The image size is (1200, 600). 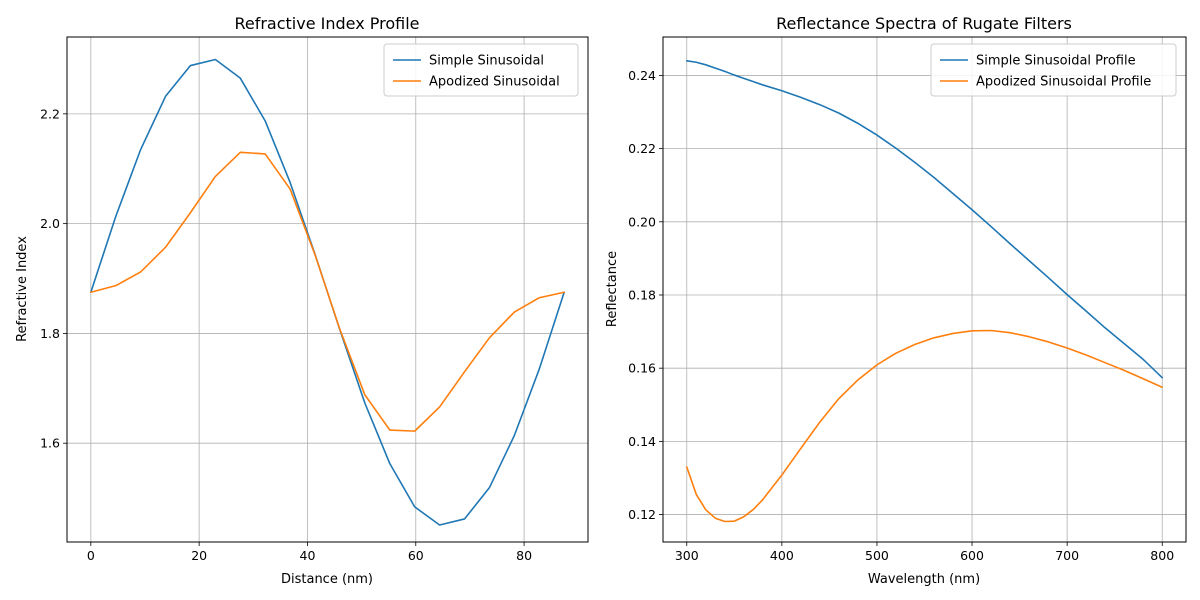 I want to click on x-tick-label: 500, so click(x=877, y=555).